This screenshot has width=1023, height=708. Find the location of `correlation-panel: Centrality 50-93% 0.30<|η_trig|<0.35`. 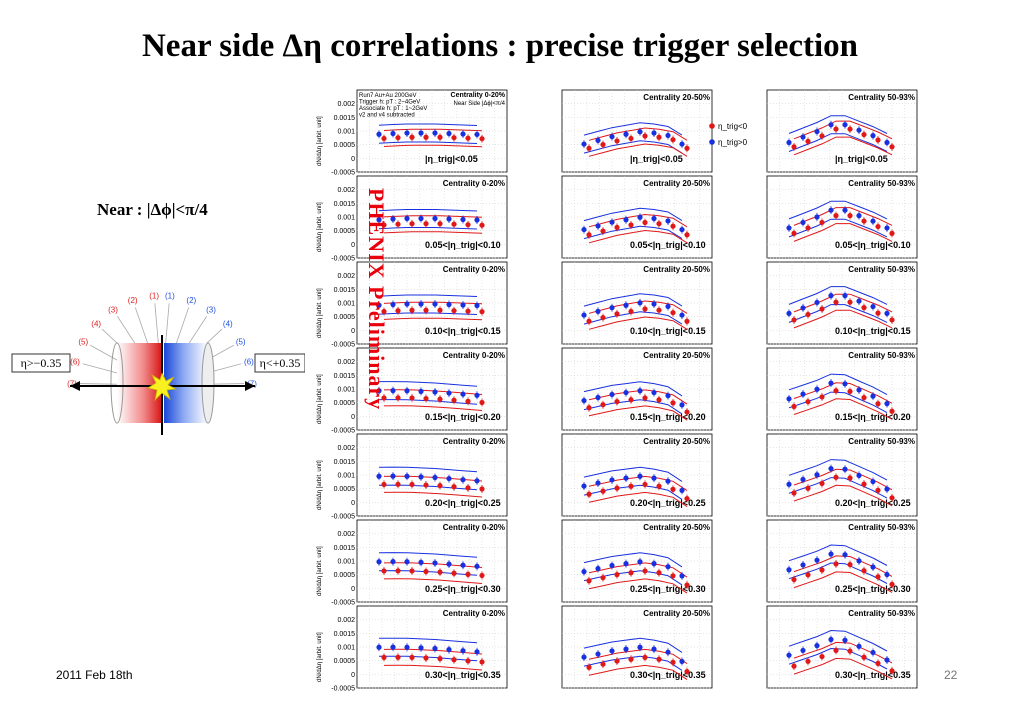

correlation-panel: Centrality 50-93% 0.30<|η_trig|<0.35 is located at coordinates (842, 647).